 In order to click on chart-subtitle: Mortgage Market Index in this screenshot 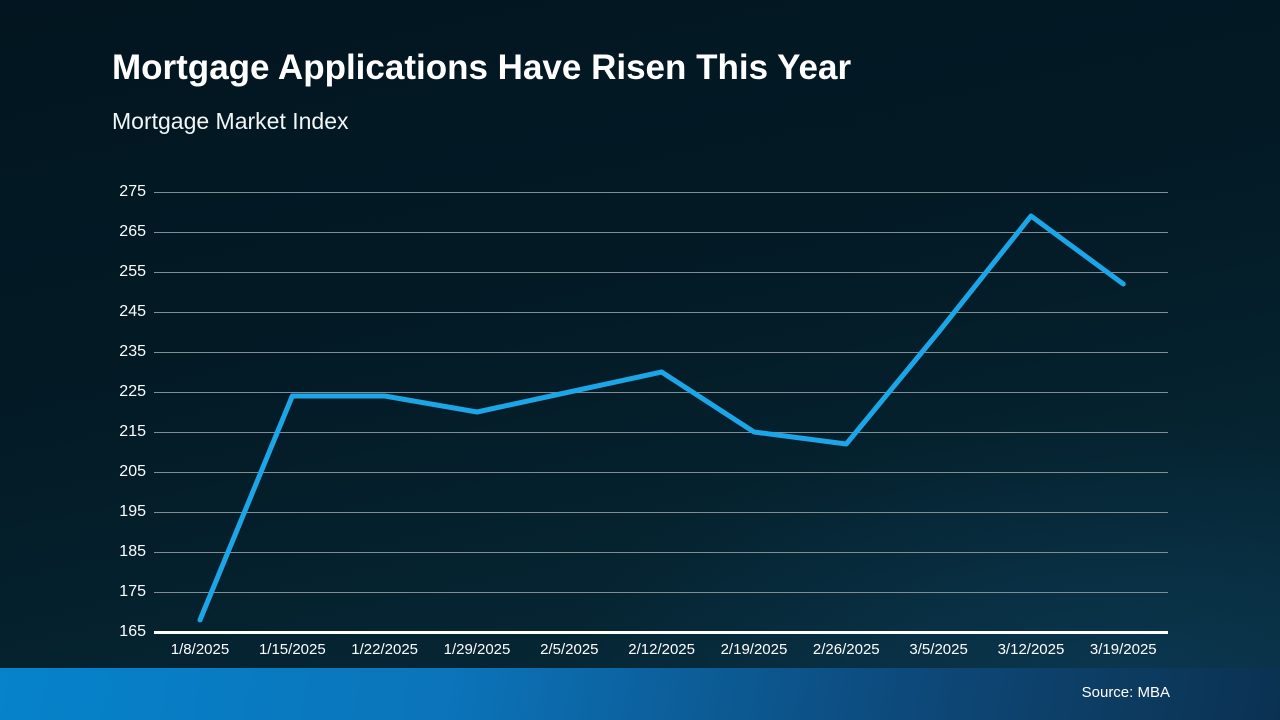, I will do `click(230, 121)`.